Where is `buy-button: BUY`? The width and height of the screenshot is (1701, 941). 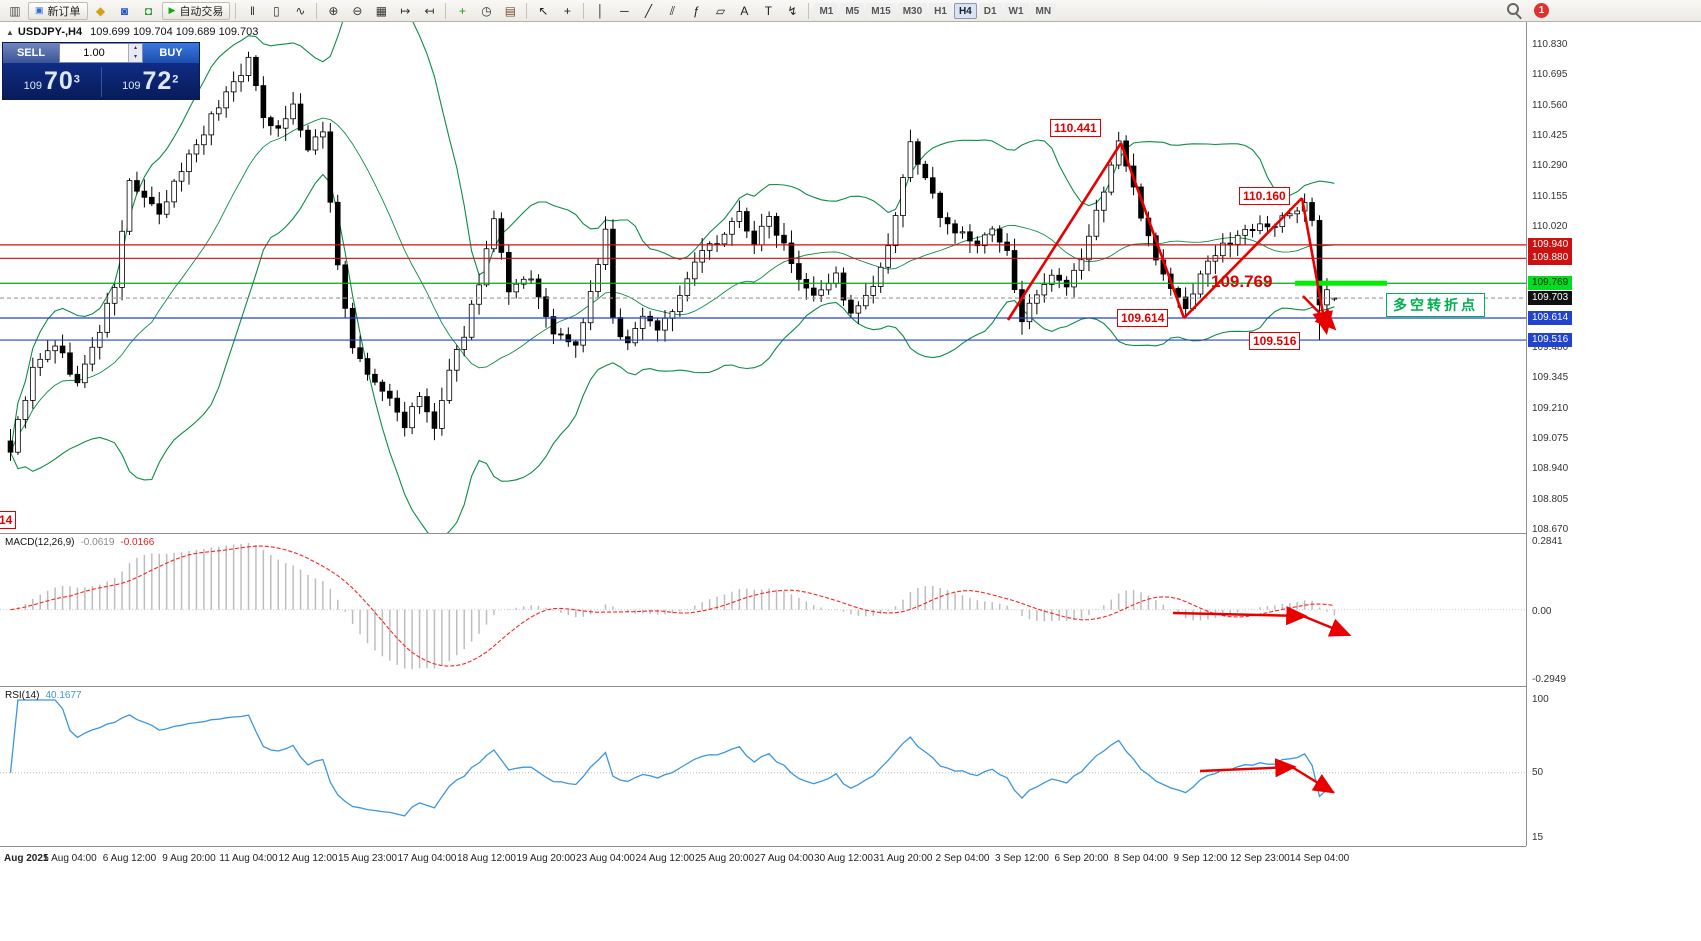 buy-button: BUY is located at coordinates (171, 53).